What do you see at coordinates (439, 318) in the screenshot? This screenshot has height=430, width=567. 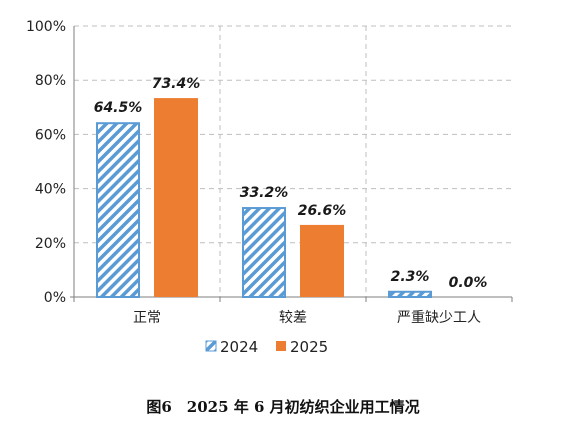 I see `x-category-label: 严重缺少工人` at bounding box center [439, 318].